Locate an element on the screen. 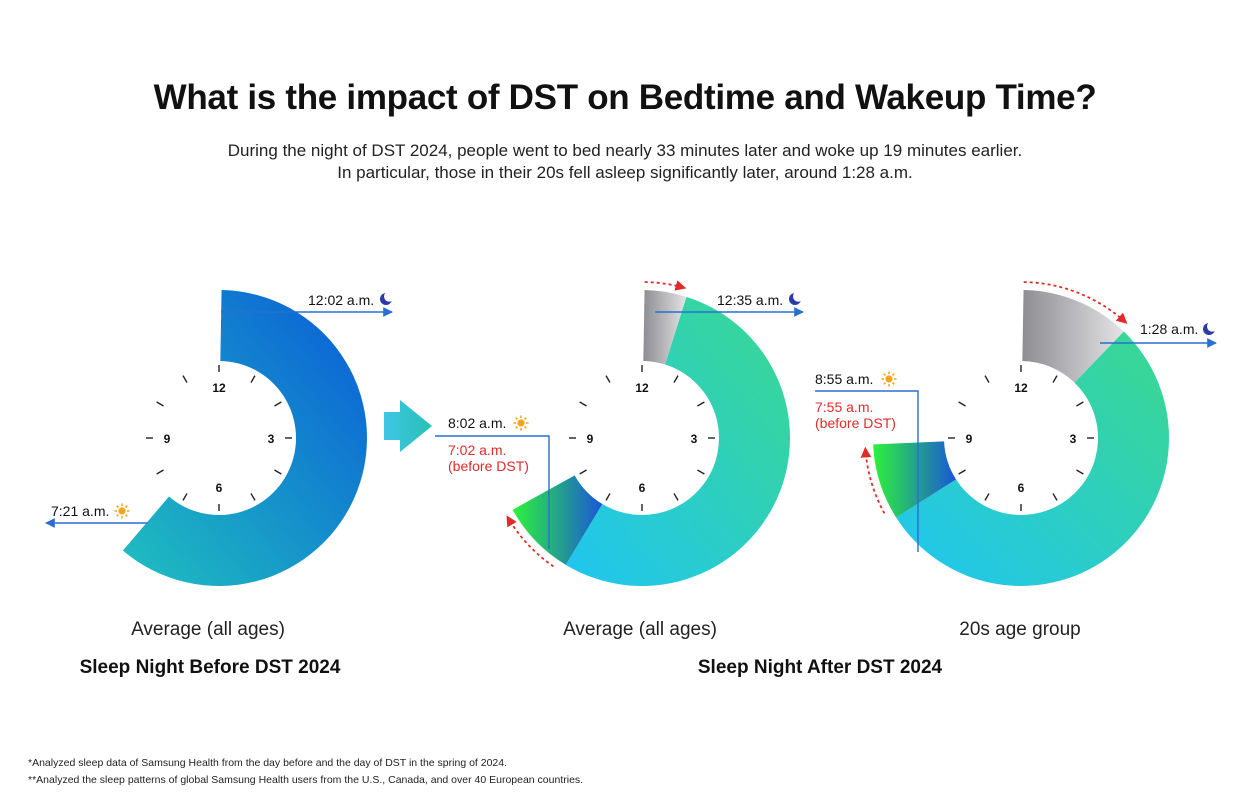 Image resolution: width=1250 pixels, height=800 pixels. chart-before-all-ages: 12 3 6 9 12:02 a.m. 7:21 a.m. is located at coordinates (220, 438).